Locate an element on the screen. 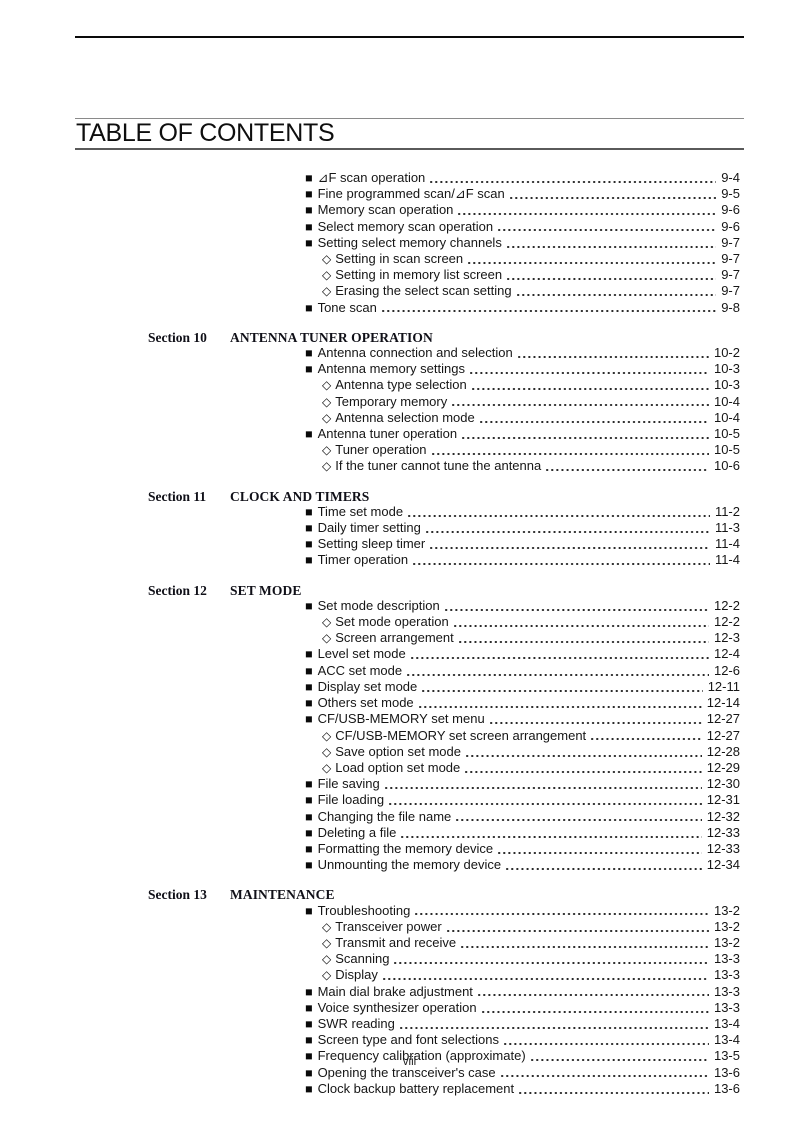  toc-entry-page-number: 9-7 is located at coordinates (730, 291).